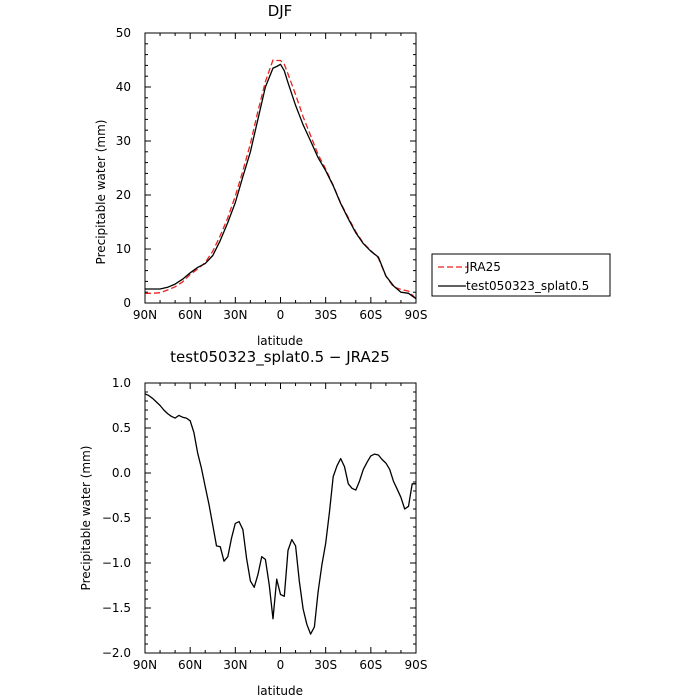  Describe the element at coordinates (416, 665) in the screenshot. I see `bottom-x-tick-label: 90S` at that location.